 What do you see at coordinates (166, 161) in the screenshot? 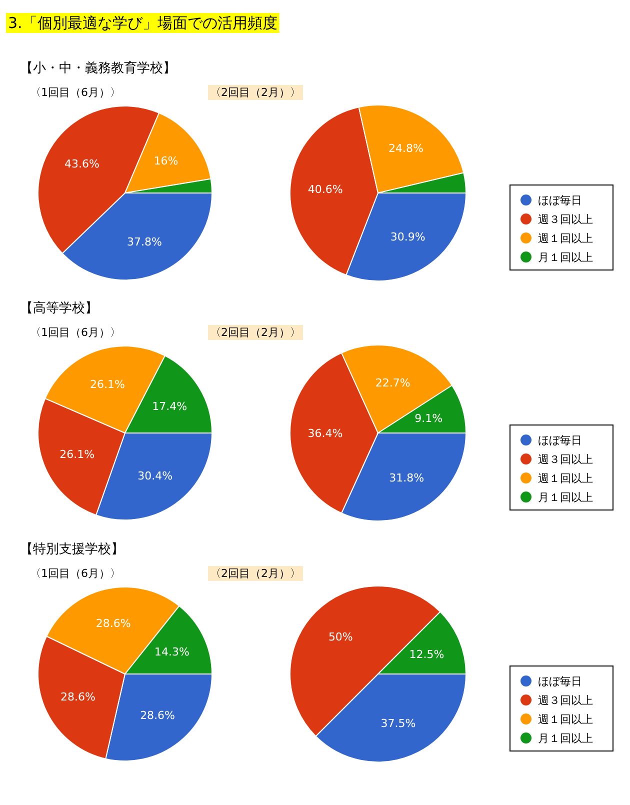
I see `data-label: 16%` at bounding box center [166, 161].